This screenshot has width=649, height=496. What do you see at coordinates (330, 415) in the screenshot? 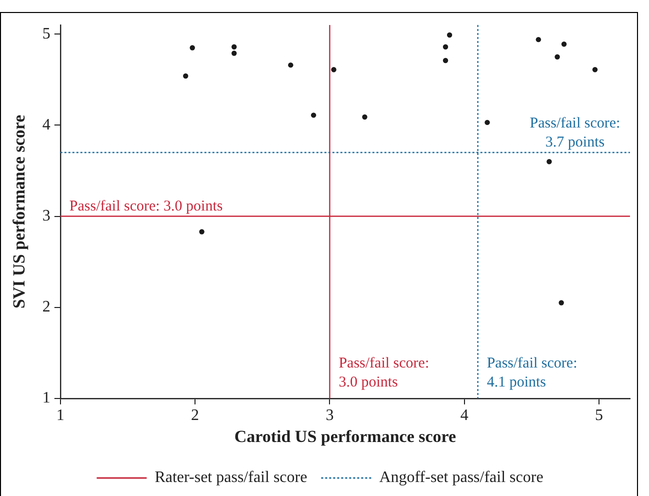
I see `x-tick-label: 3` at bounding box center [330, 415].